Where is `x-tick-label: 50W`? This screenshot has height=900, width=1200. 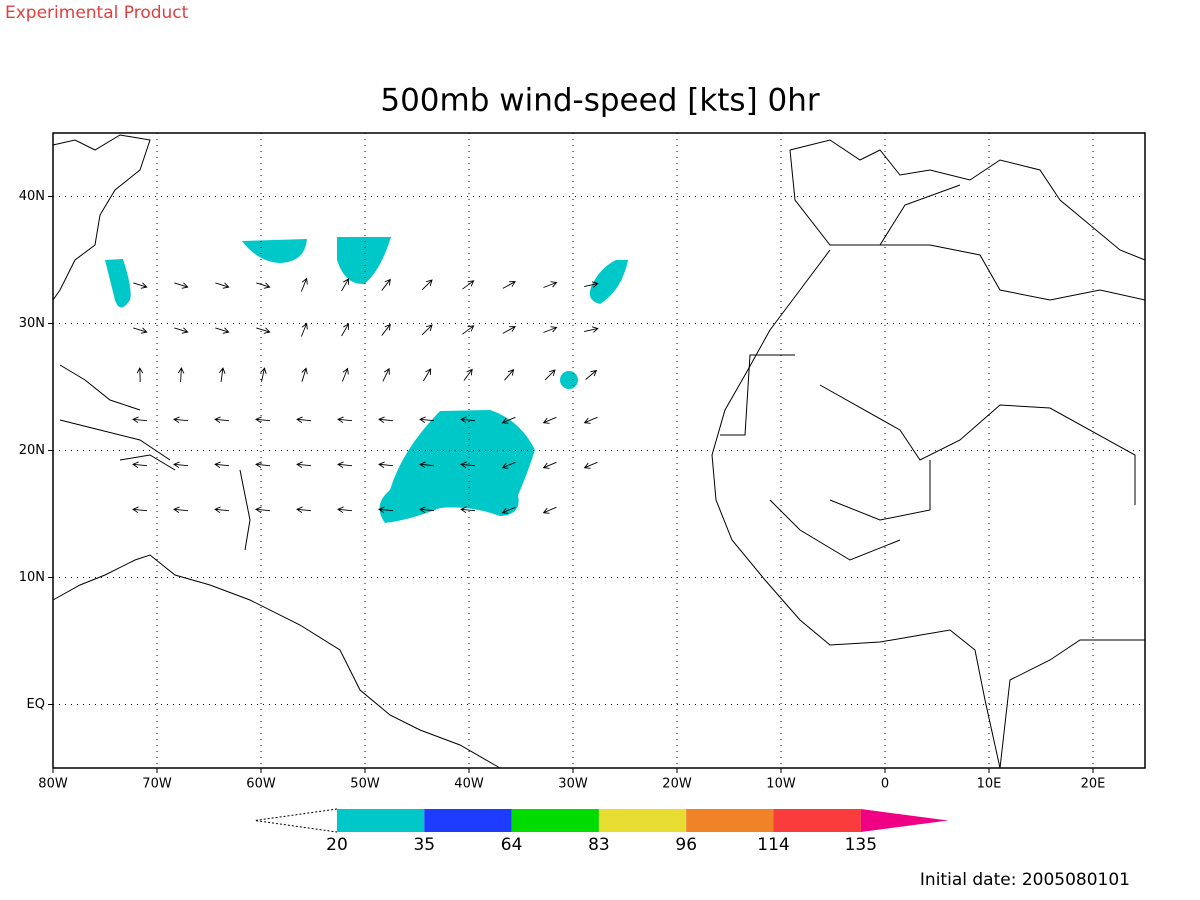
x-tick-label: 50W is located at coordinates (365, 784).